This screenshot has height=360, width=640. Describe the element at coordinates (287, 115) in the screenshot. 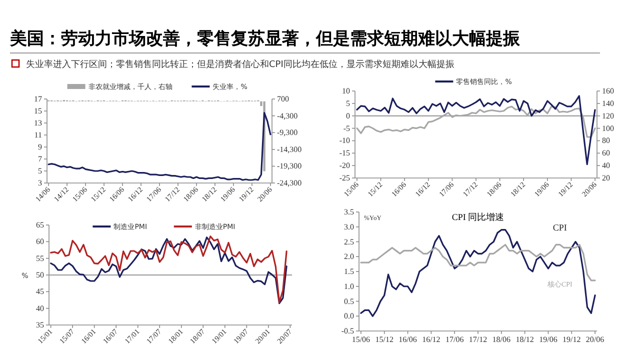

I see `y2-tick-label: -4,300` at that location.